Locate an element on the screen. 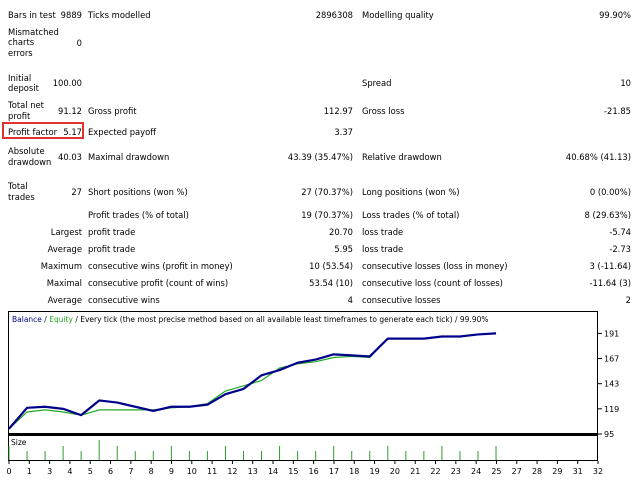 The width and height of the screenshot is (640, 480). bars-in-test-label: Bars in test is located at coordinates (32, 15).